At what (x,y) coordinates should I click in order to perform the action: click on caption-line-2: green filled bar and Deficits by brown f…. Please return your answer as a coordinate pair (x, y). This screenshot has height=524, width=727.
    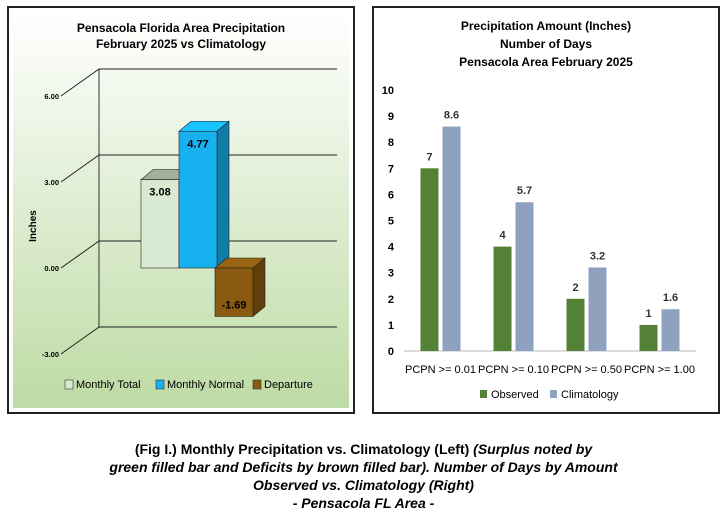
    Looking at the image, I should click on (363, 467).